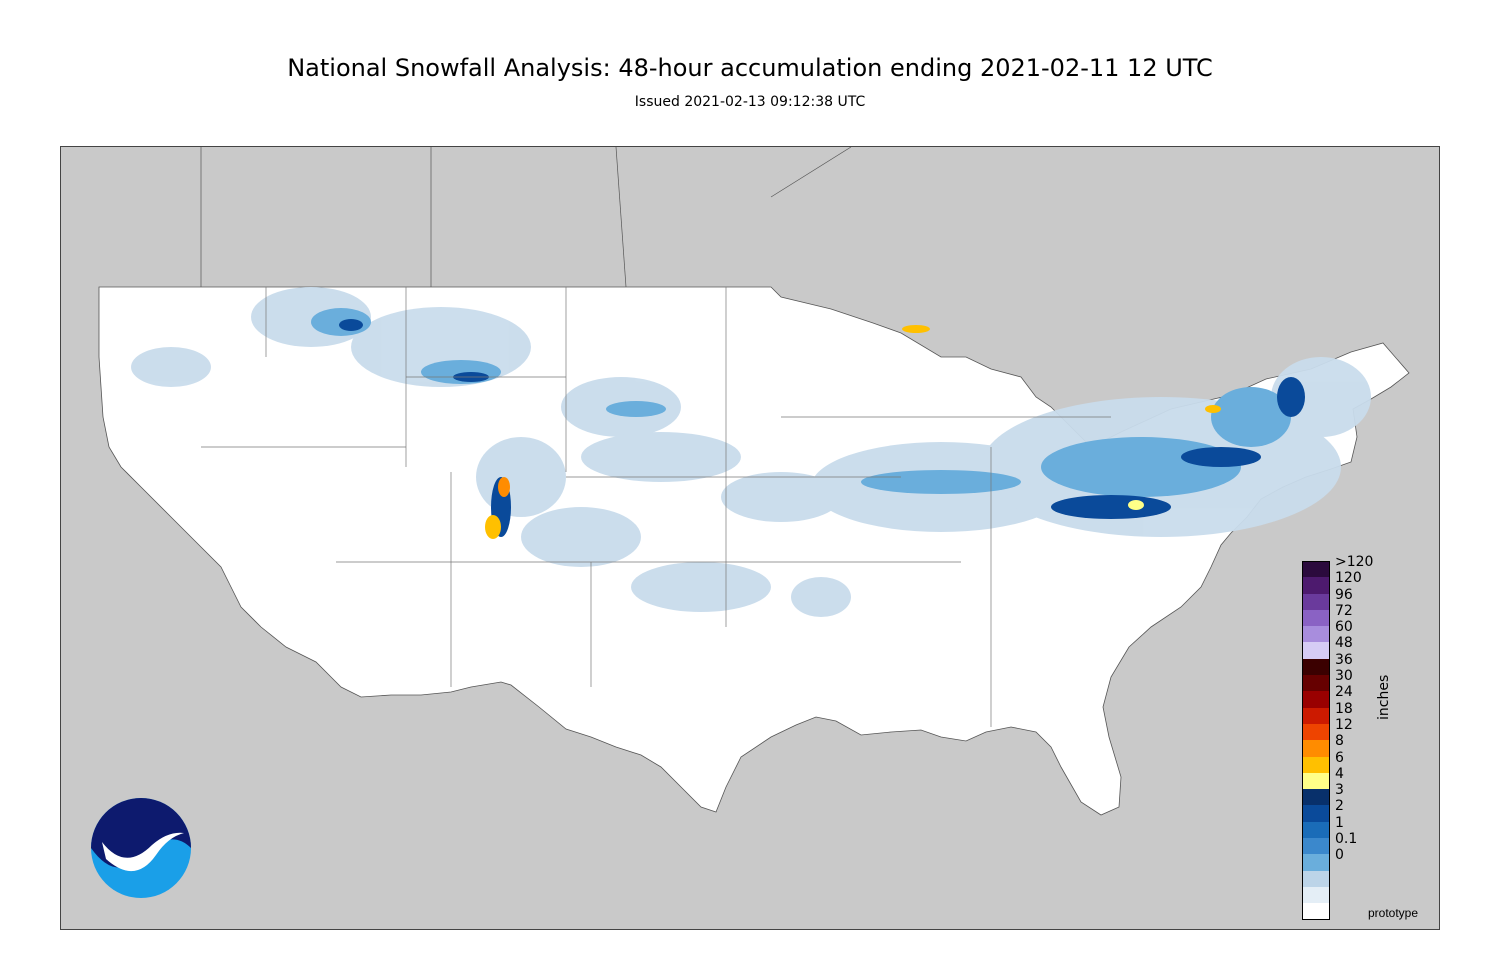 This screenshot has width=1500, height=978. What do you see at coordinates (750, 102) in the screenshot?
I see `issued-timestamp: Issued 2021-02-13 09:12:38 UTC` at bounding box center [750, 102].